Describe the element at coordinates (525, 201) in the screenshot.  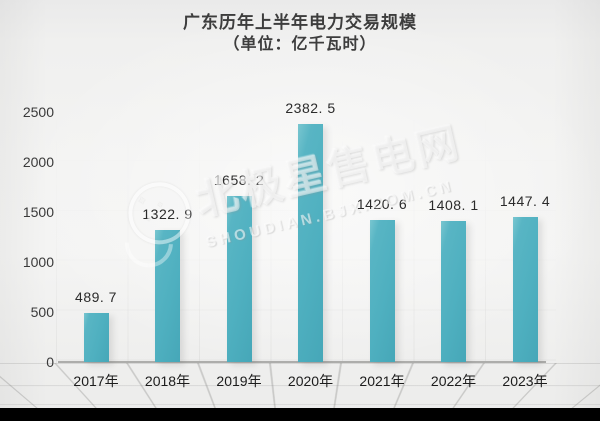
I see `bar-value-label: 1447. 4` at that location.